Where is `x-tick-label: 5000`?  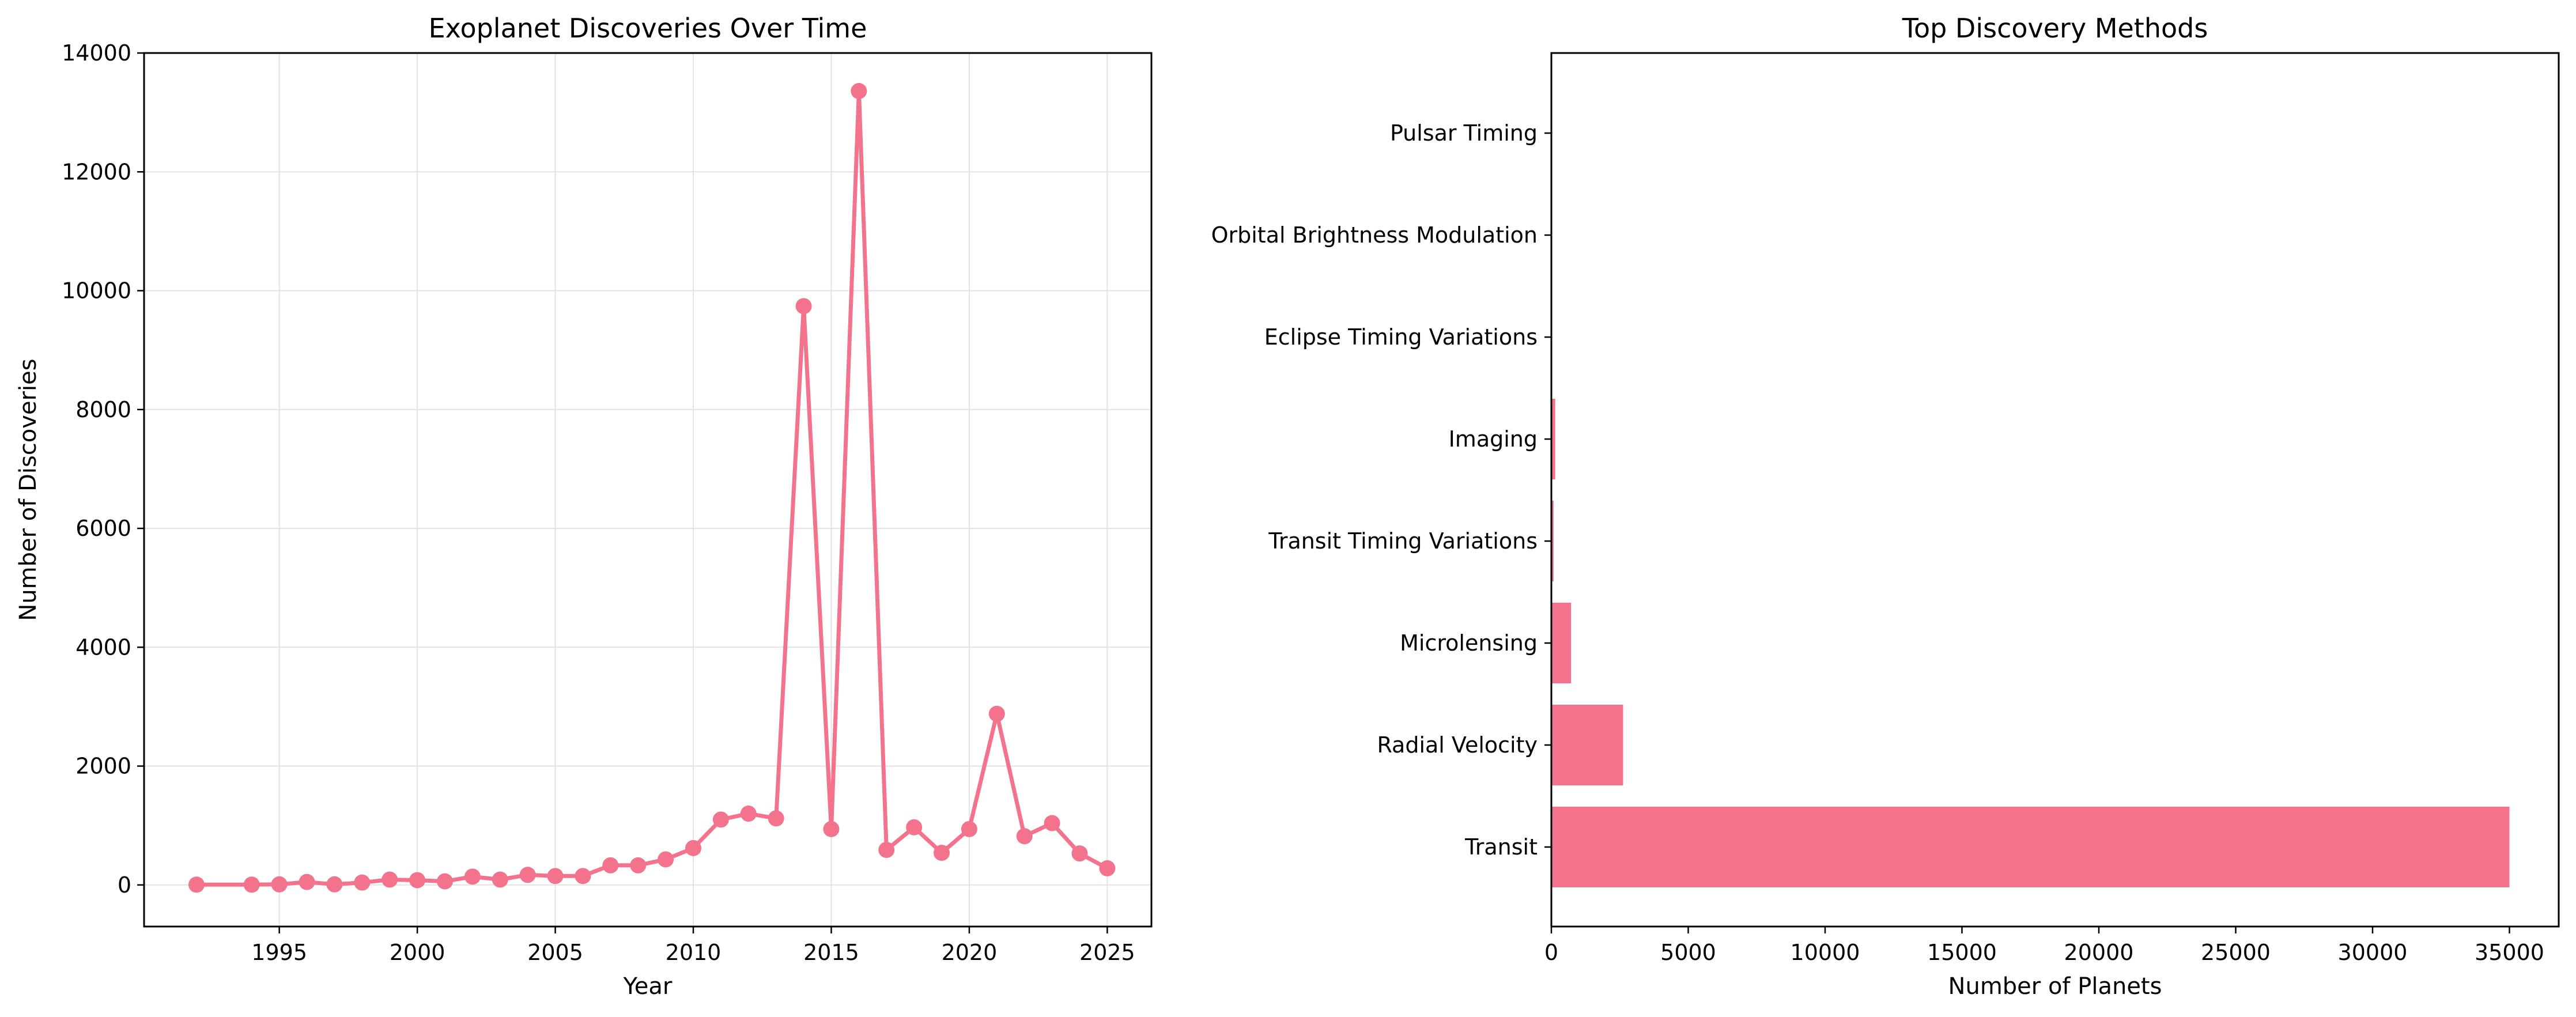
x-tick-label: 5000 is located at coordinates (1688, 952).